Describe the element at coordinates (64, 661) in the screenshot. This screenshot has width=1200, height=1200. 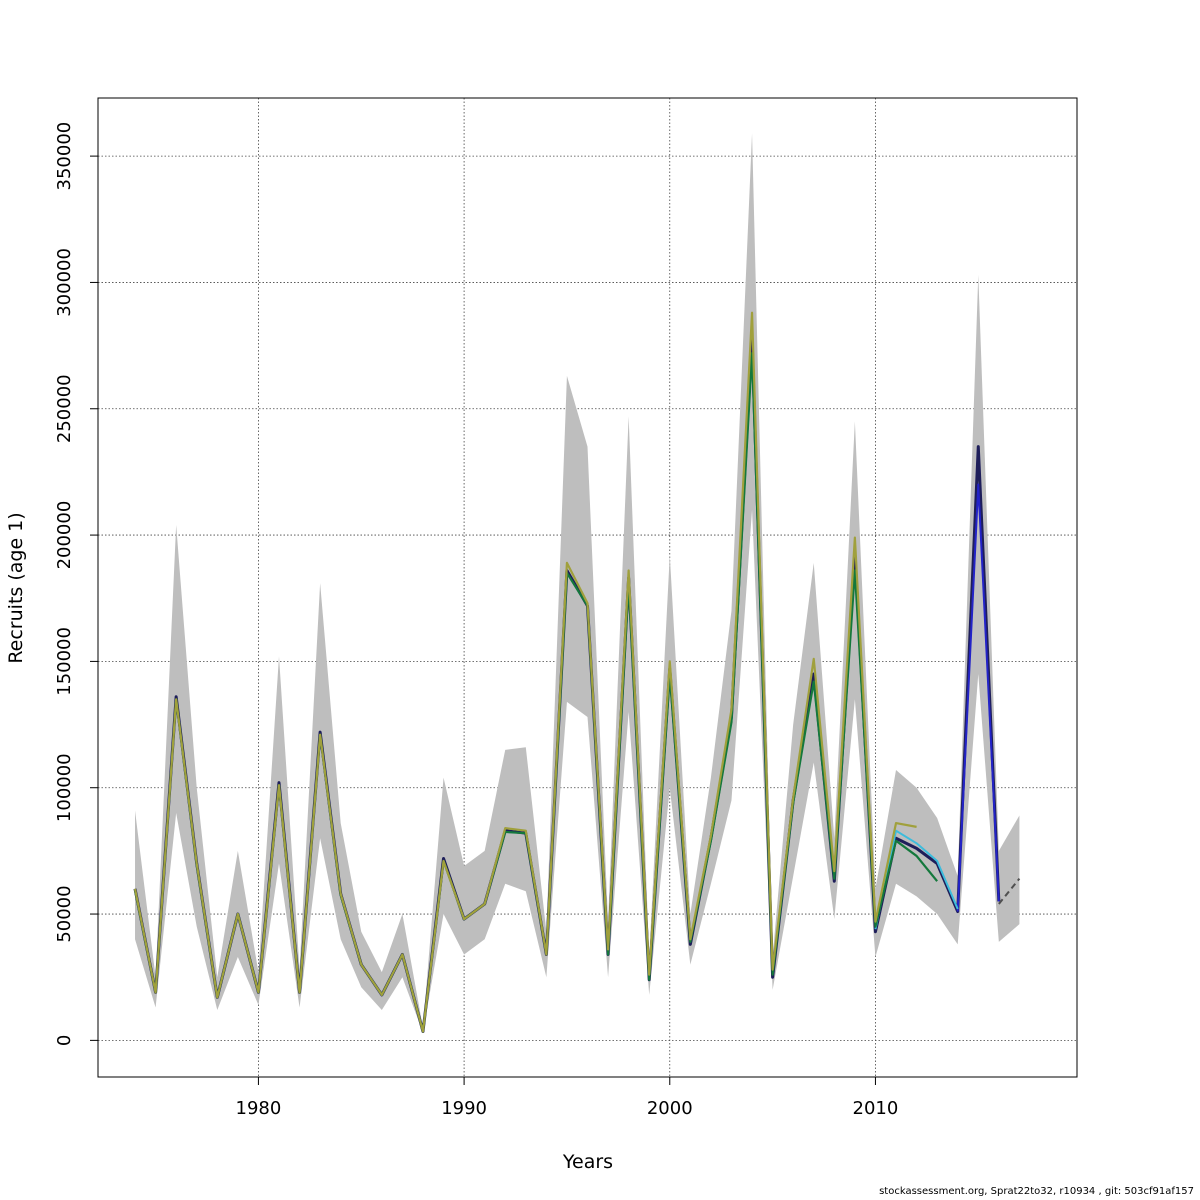
I see `y-tick-label: 150000` at that location.